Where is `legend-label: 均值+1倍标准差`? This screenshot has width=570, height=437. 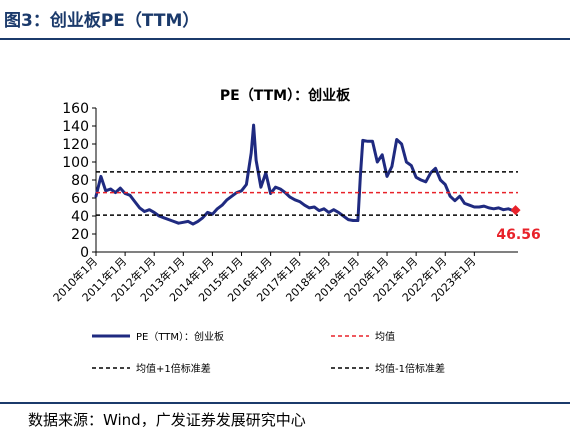 legend-label: 均值+1倍标准差 is located at coordinates (173, 368).